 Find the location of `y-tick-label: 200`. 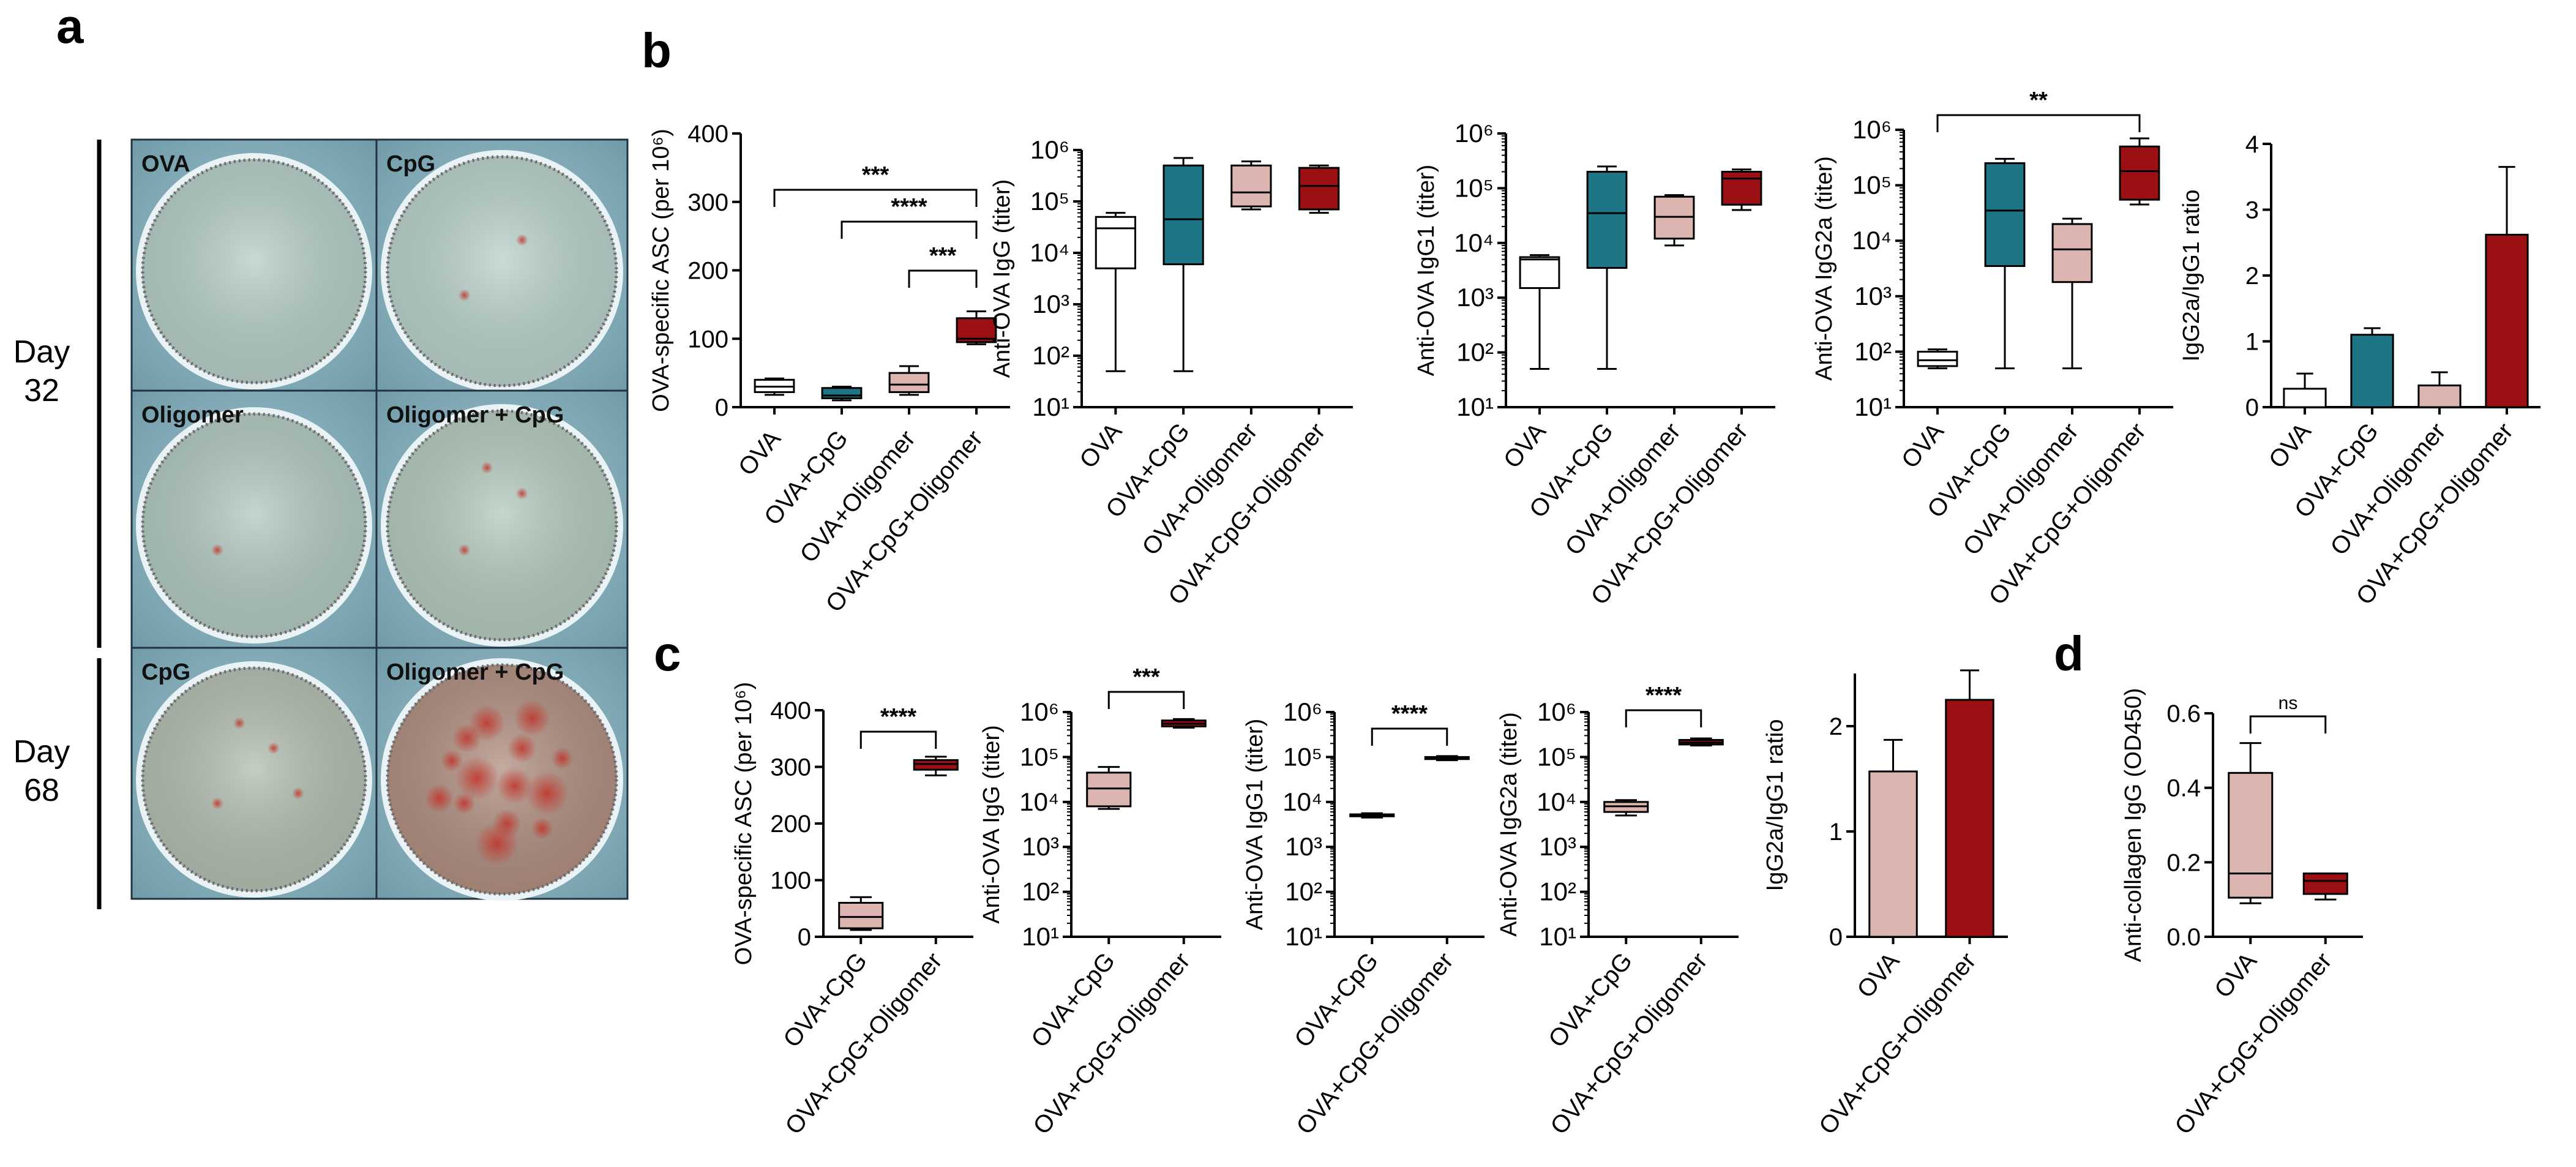

y-tick-label: 200 is located at coordinates (791, 825).